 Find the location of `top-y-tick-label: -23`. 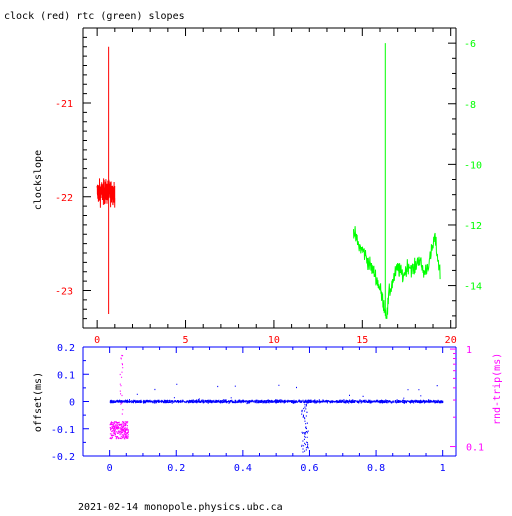

top-y-tick-label: -23 is located at coordinates (64, 292).